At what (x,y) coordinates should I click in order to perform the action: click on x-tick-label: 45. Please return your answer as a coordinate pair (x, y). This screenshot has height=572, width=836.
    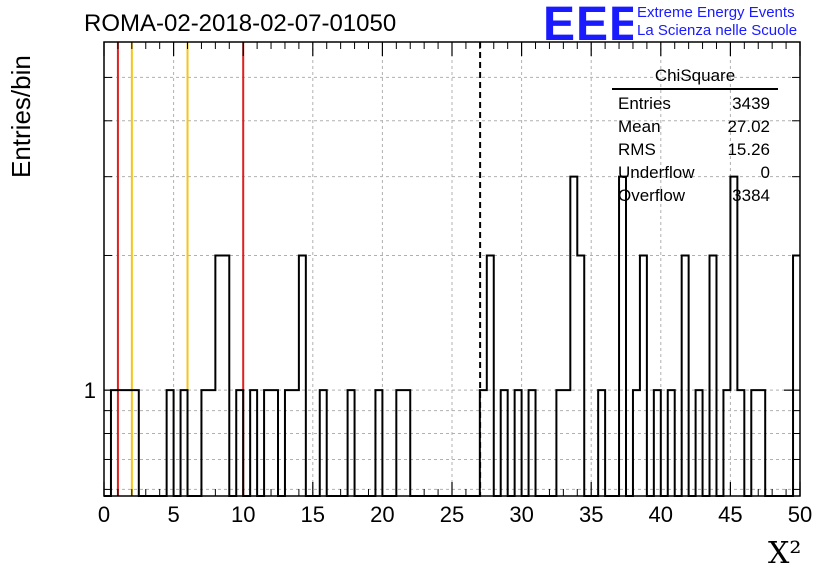
    Looking at the image, I should click on (730, 514).